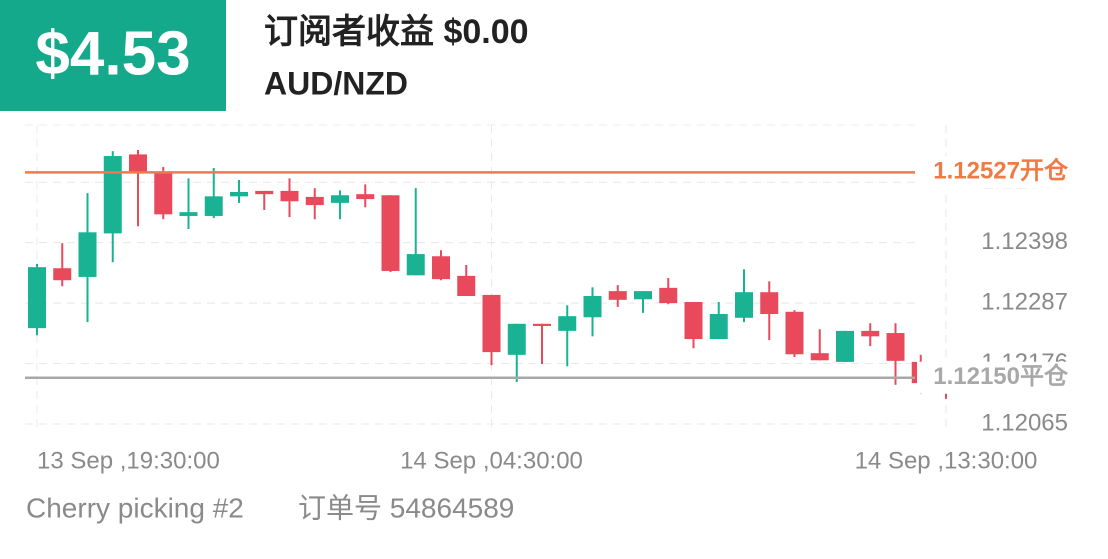  I want to click on x-tick-label: 14 Sep ,13:30:00, so click(946, 460).